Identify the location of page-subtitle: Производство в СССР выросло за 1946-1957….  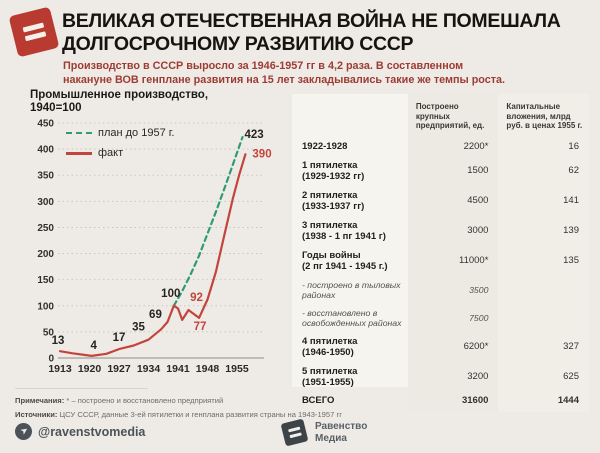
(284, 73).